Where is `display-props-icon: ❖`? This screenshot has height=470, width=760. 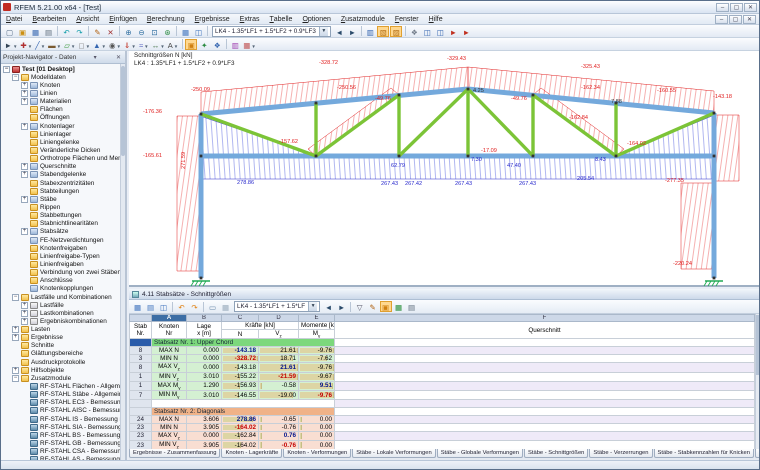
display-props-icon: ❖ is located at coordinates (217, 45).